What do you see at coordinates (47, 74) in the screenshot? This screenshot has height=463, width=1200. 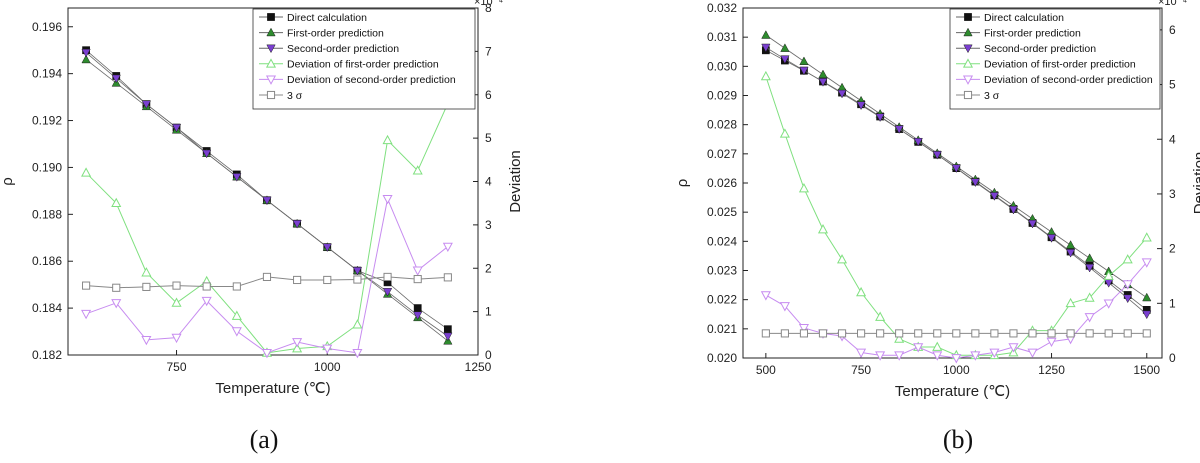 I see `y-tick-label: 0.194` at bounding box center [47, 74].